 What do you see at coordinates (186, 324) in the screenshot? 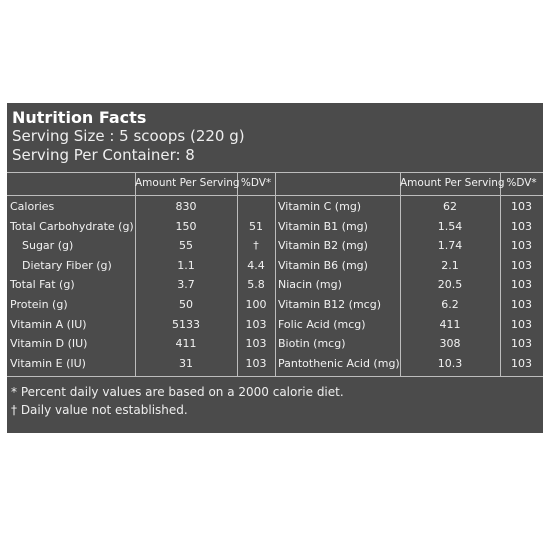
I see `amount: 5133` at bounding box center [186, 324].